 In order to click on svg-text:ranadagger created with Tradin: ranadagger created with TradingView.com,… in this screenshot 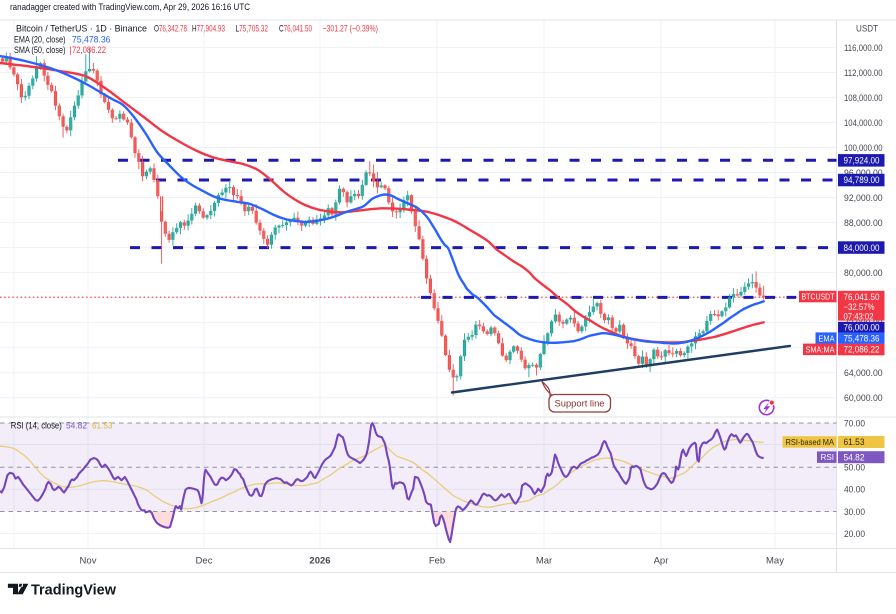, I will do `click(130, 7)`.